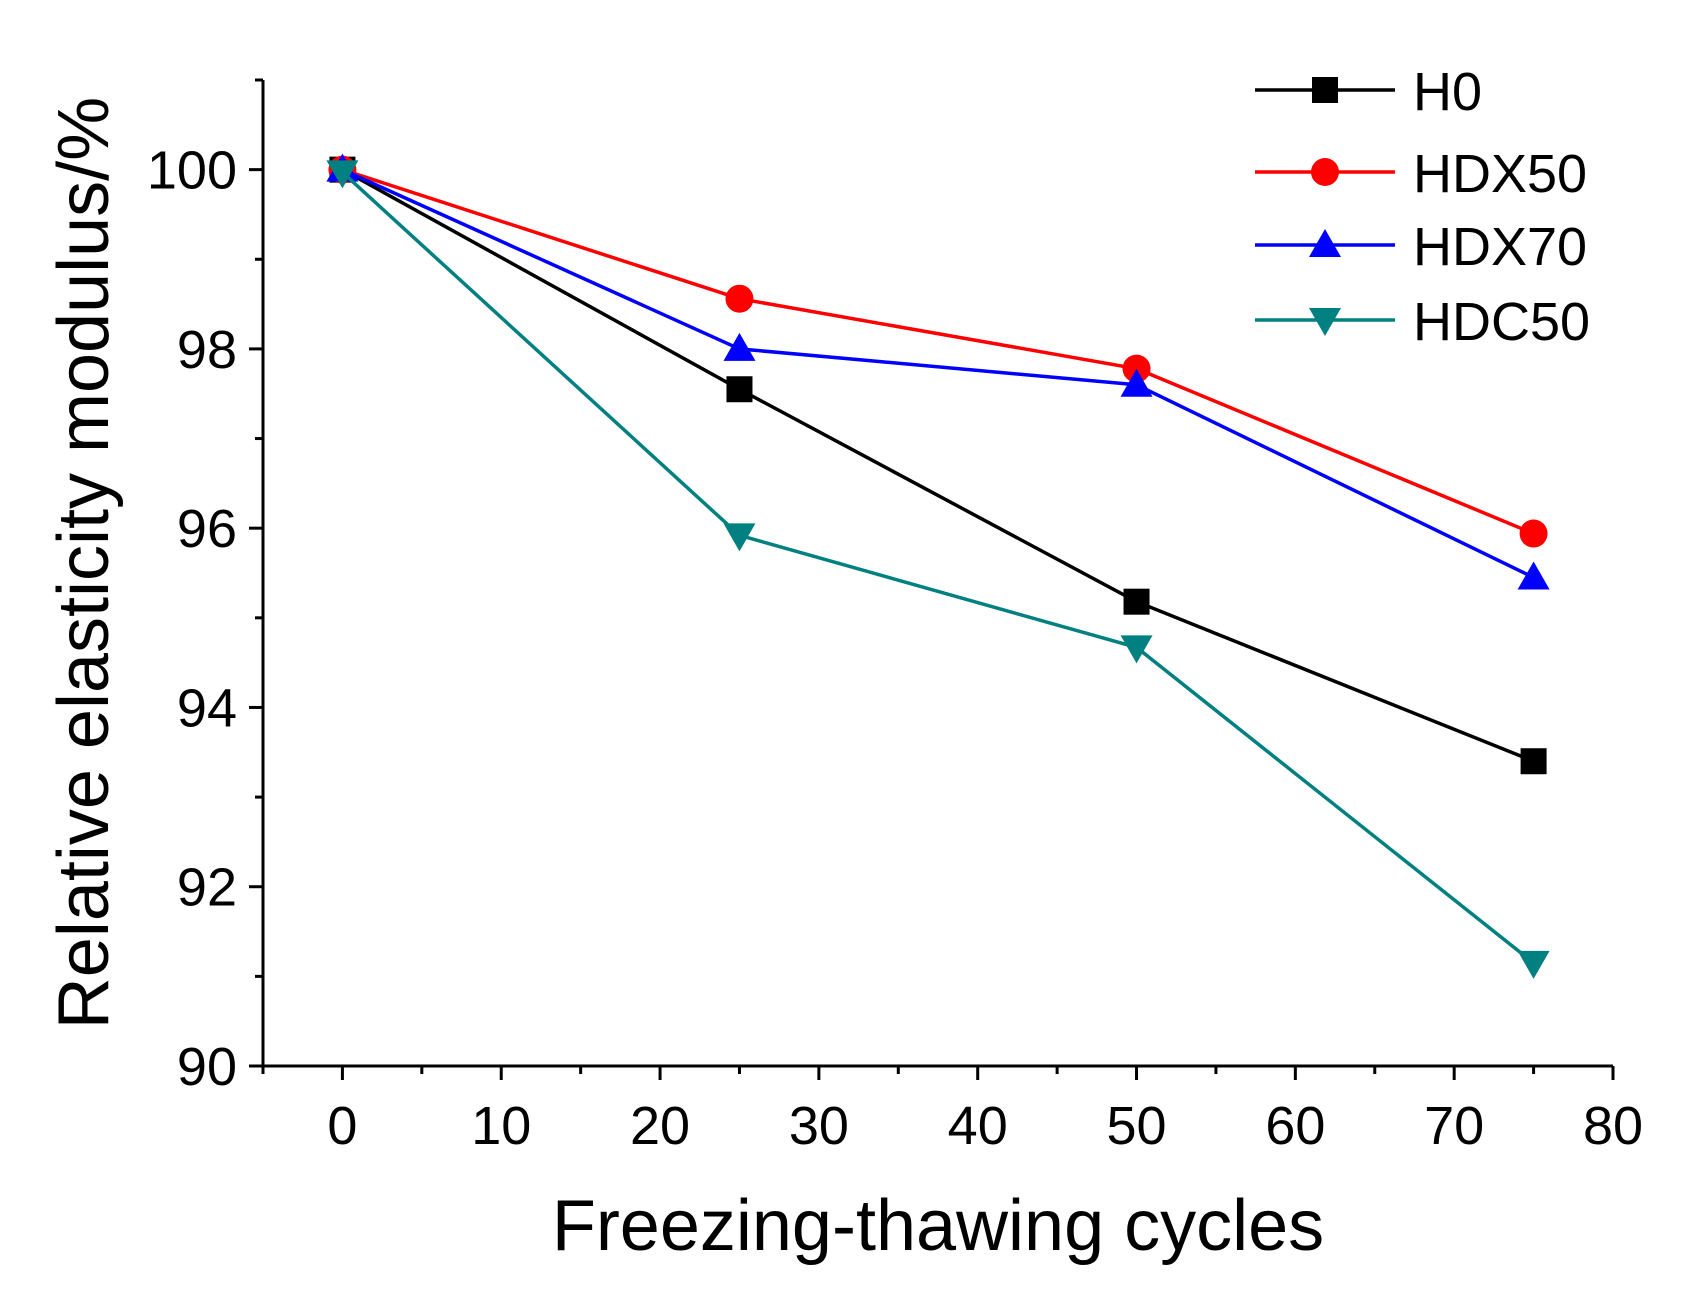  What do you see at coordinates (342, 1126) in the screenshot?
I see `x-tick-label: 0` at bounding box center [342, 1126].